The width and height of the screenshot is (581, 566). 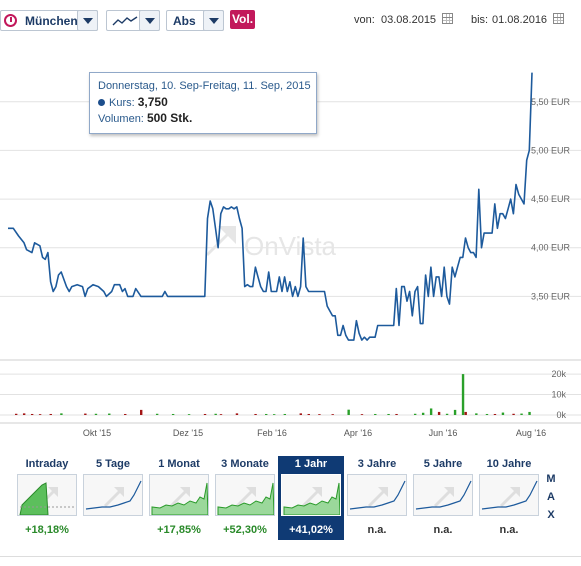 I want to click on series-dot-icon, so click(x=101, y=102).